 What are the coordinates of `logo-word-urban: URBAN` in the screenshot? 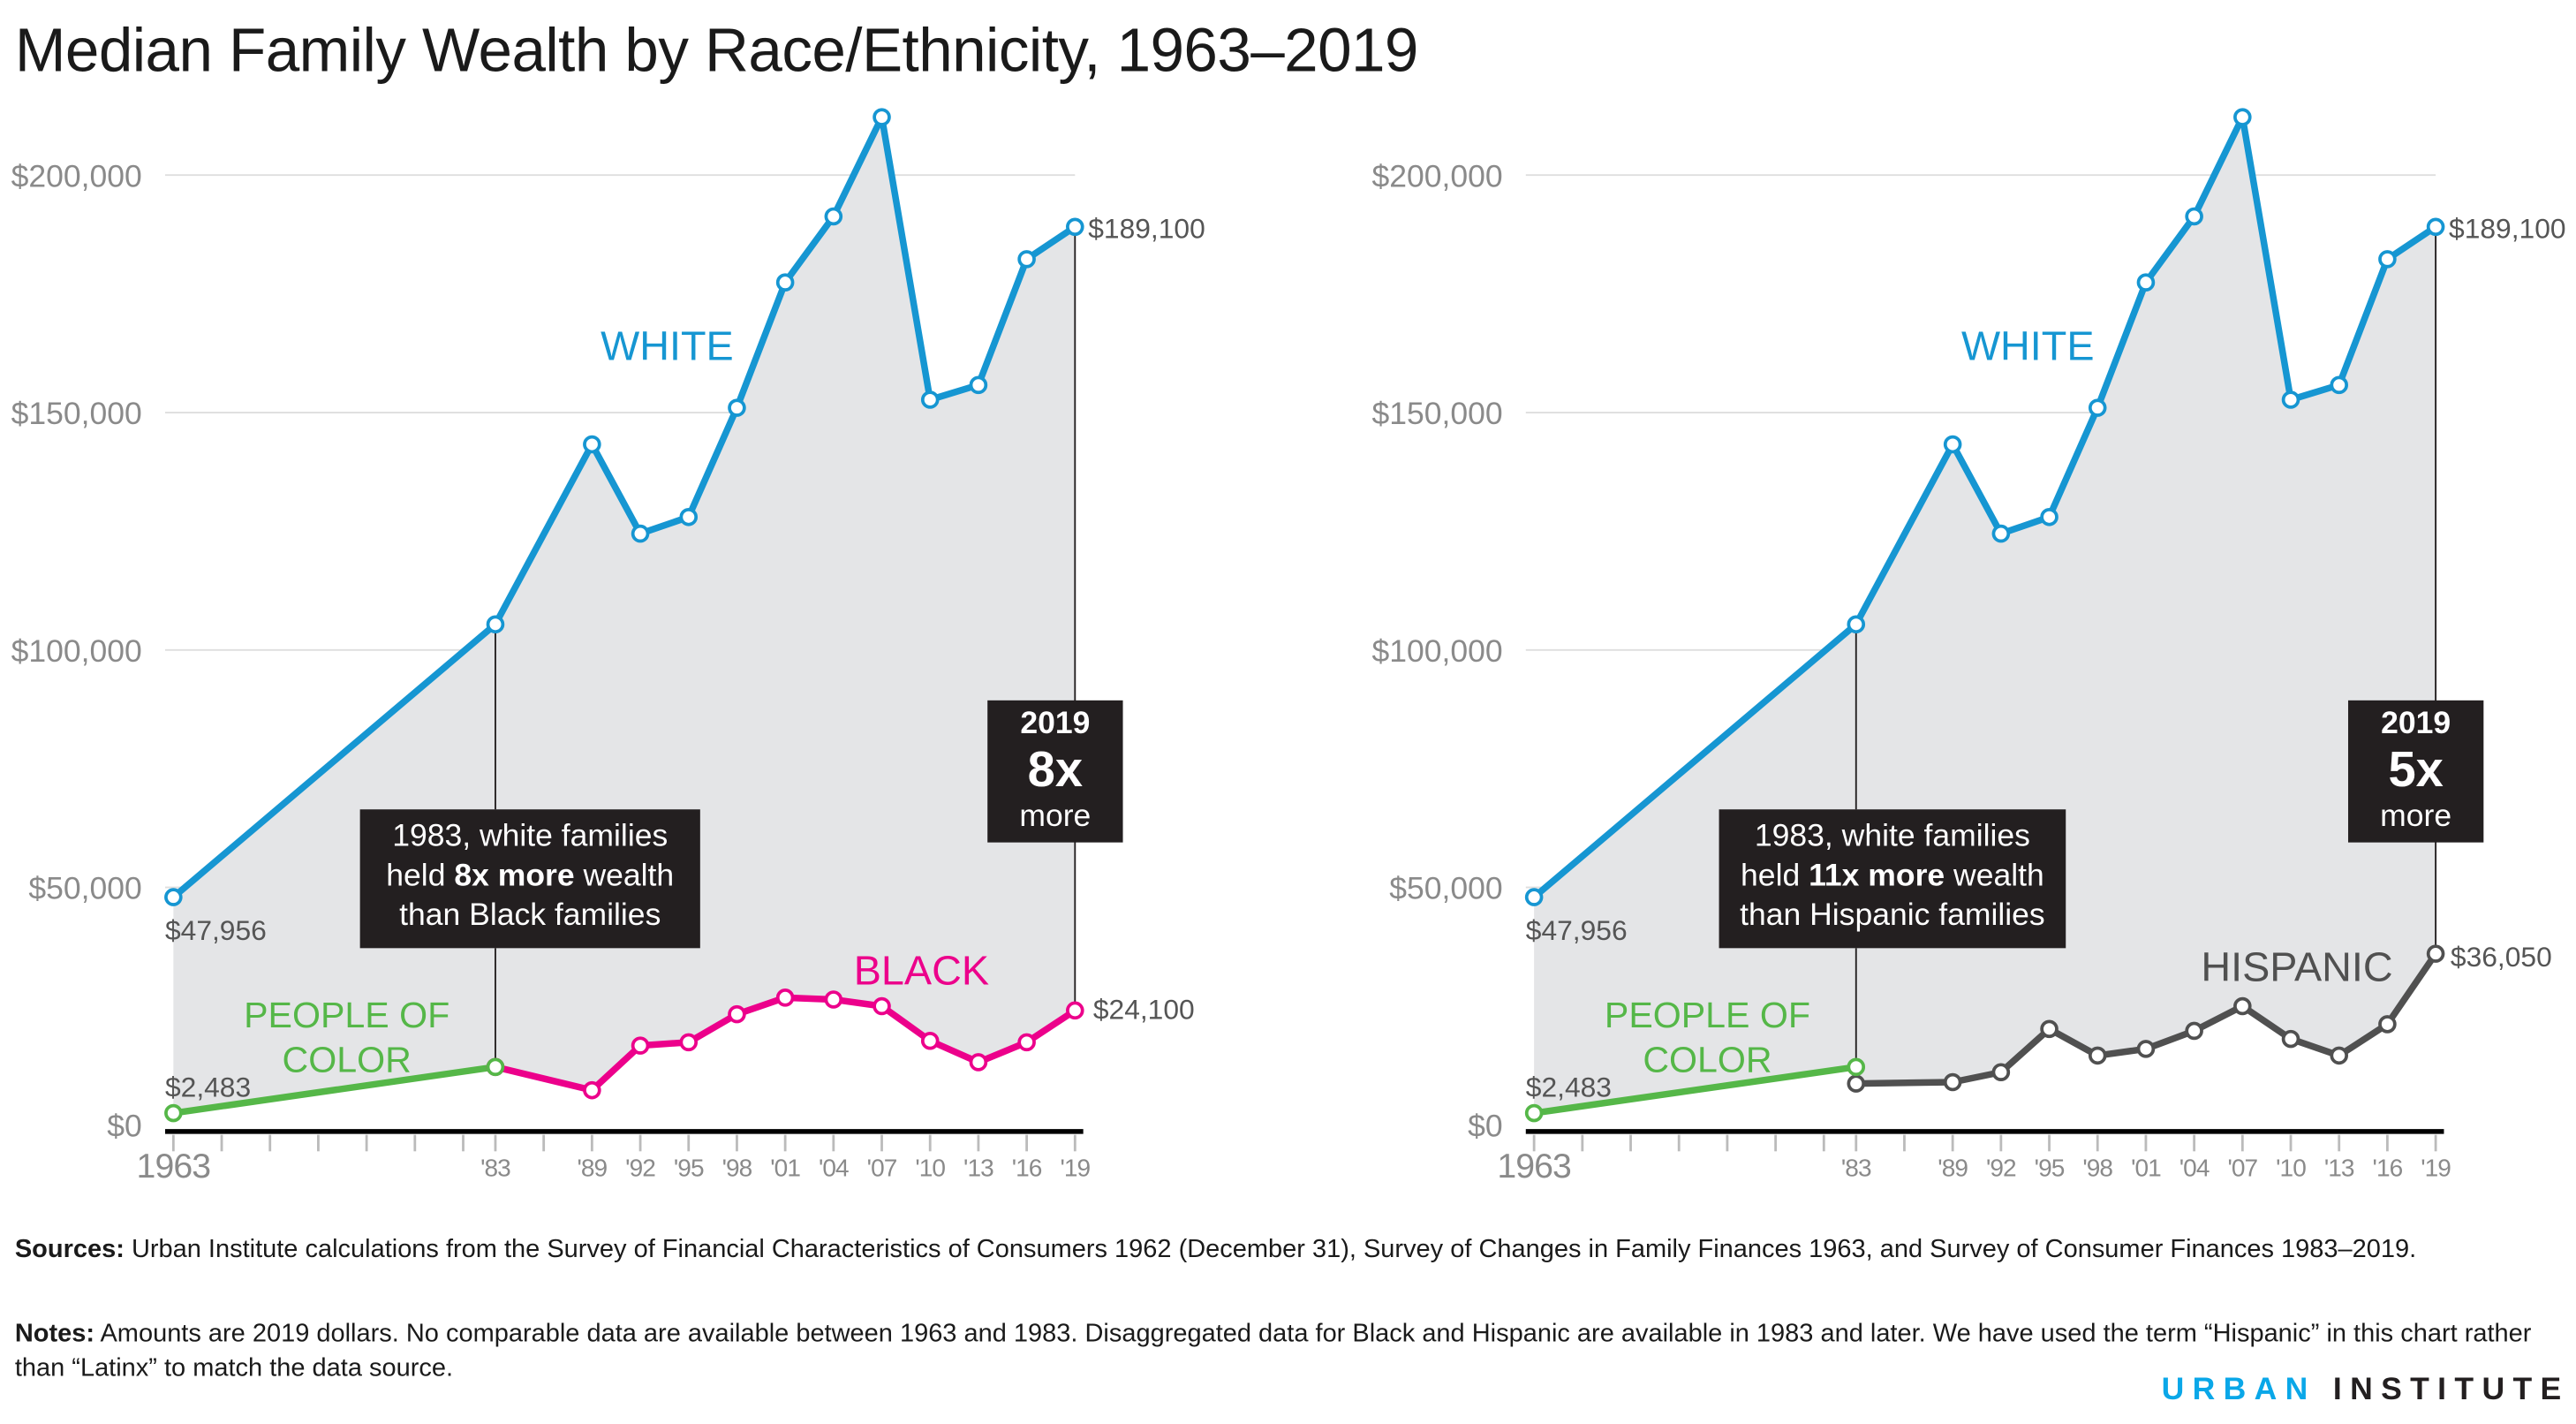 It's located at (2238, 1390).